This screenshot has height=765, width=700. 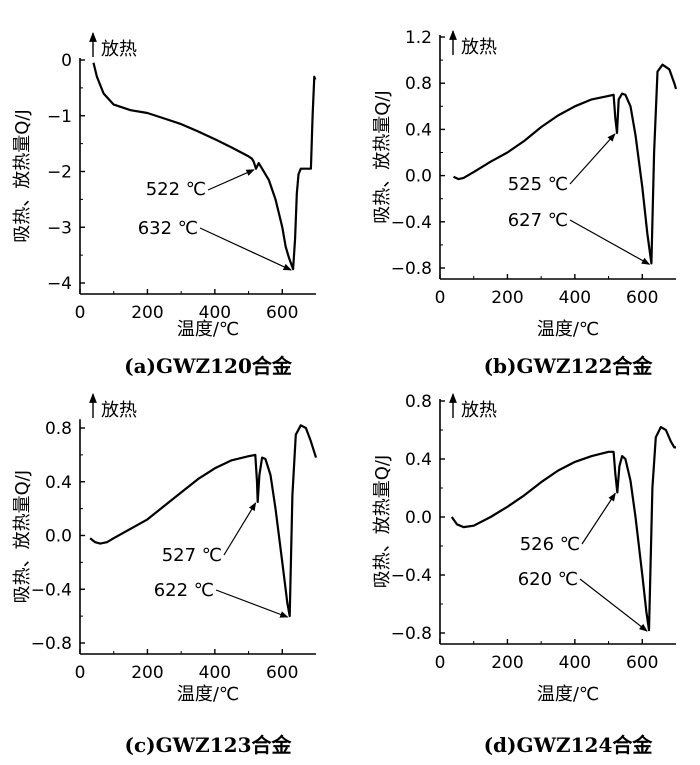 I want to click on peak-annotation: 622 ℃, so click(x=184, y=590).